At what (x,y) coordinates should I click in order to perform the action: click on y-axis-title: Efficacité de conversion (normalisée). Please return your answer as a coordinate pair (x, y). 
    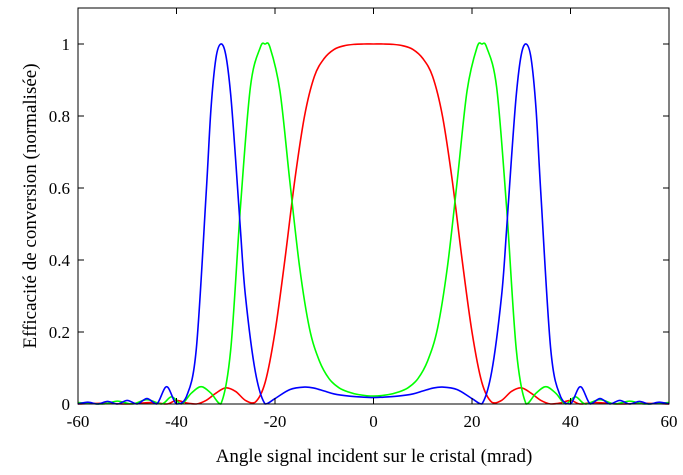
    Looking at the image, I should click on (30, 205).